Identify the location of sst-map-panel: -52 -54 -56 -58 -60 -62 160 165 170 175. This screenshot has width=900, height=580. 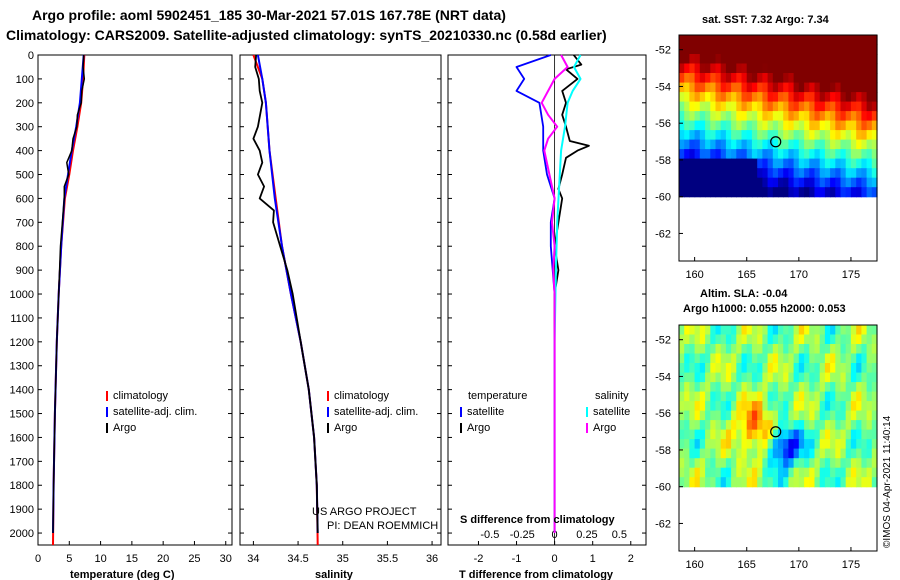
(766, 157).